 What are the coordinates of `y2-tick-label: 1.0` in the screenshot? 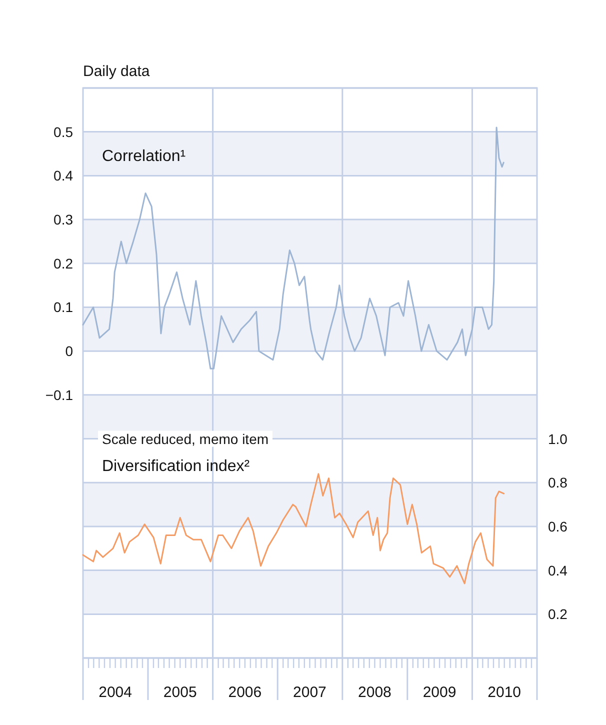 It's located at (558, 438).